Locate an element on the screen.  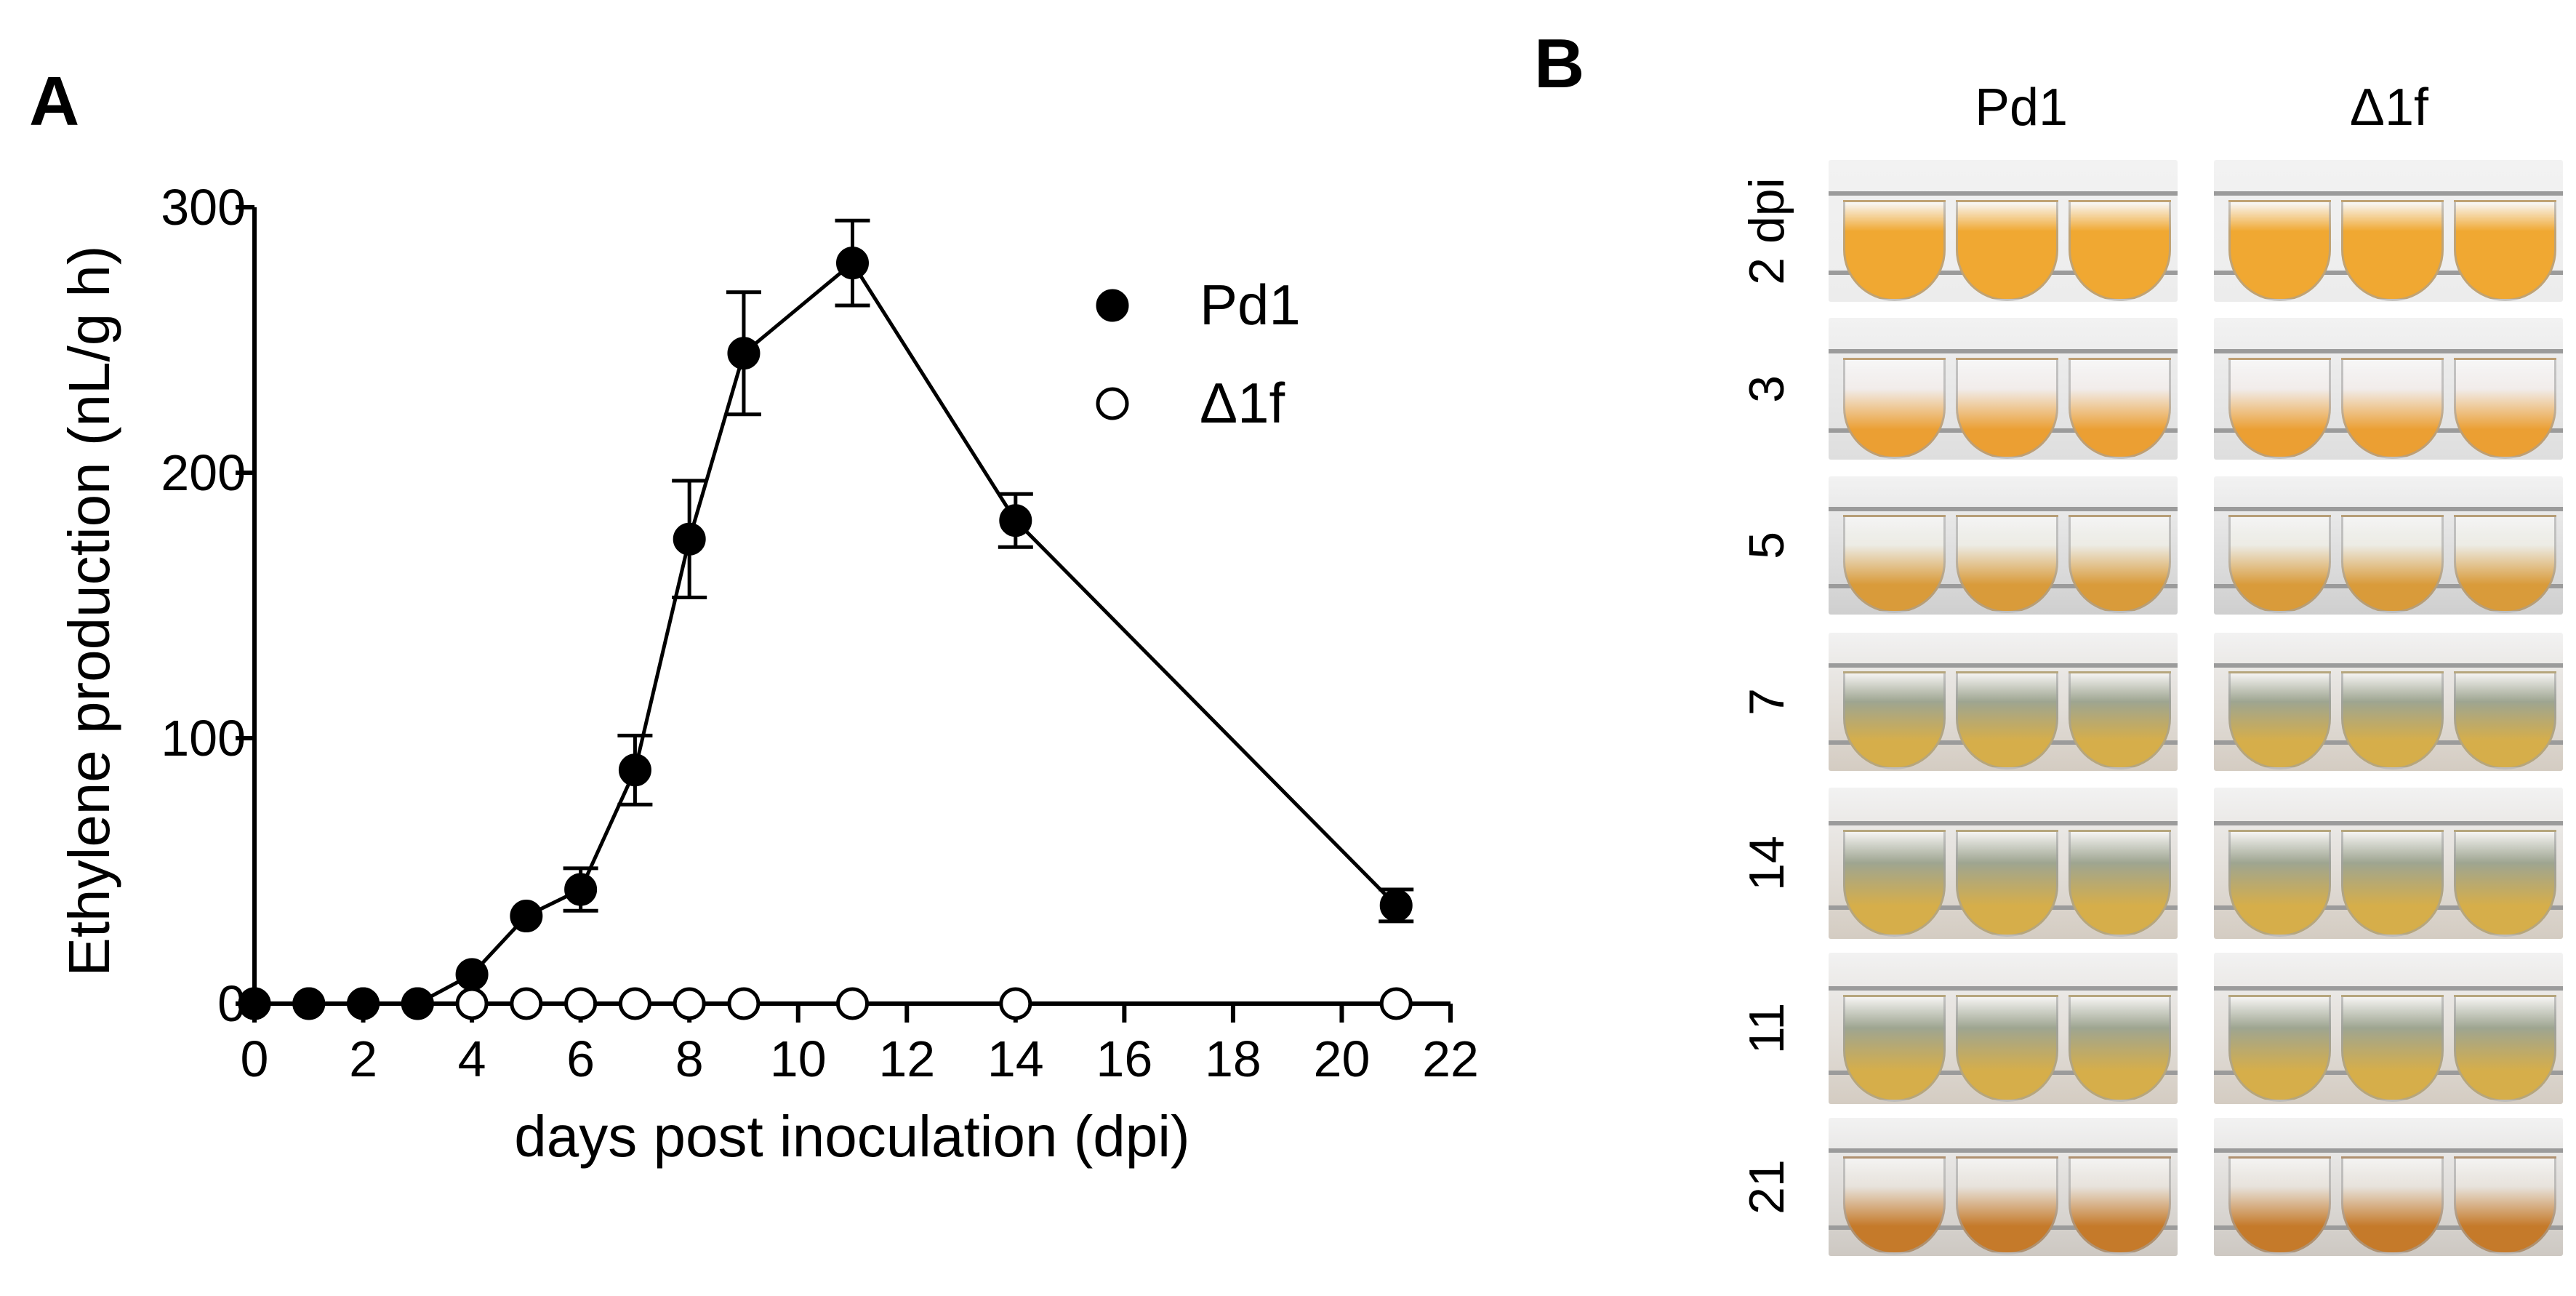
x-axis-label: days post inoculation (dpi) is located at coordinates (852, 1136).